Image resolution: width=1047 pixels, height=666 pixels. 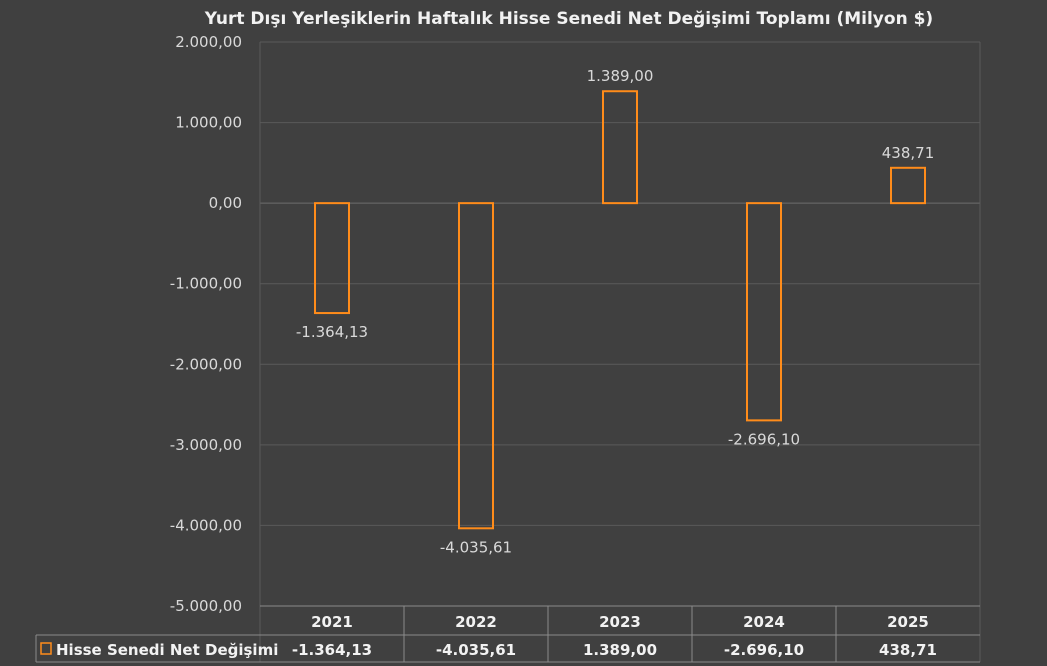 I want to click on table-cell-value: 438,71, so click(x=908, y=650).